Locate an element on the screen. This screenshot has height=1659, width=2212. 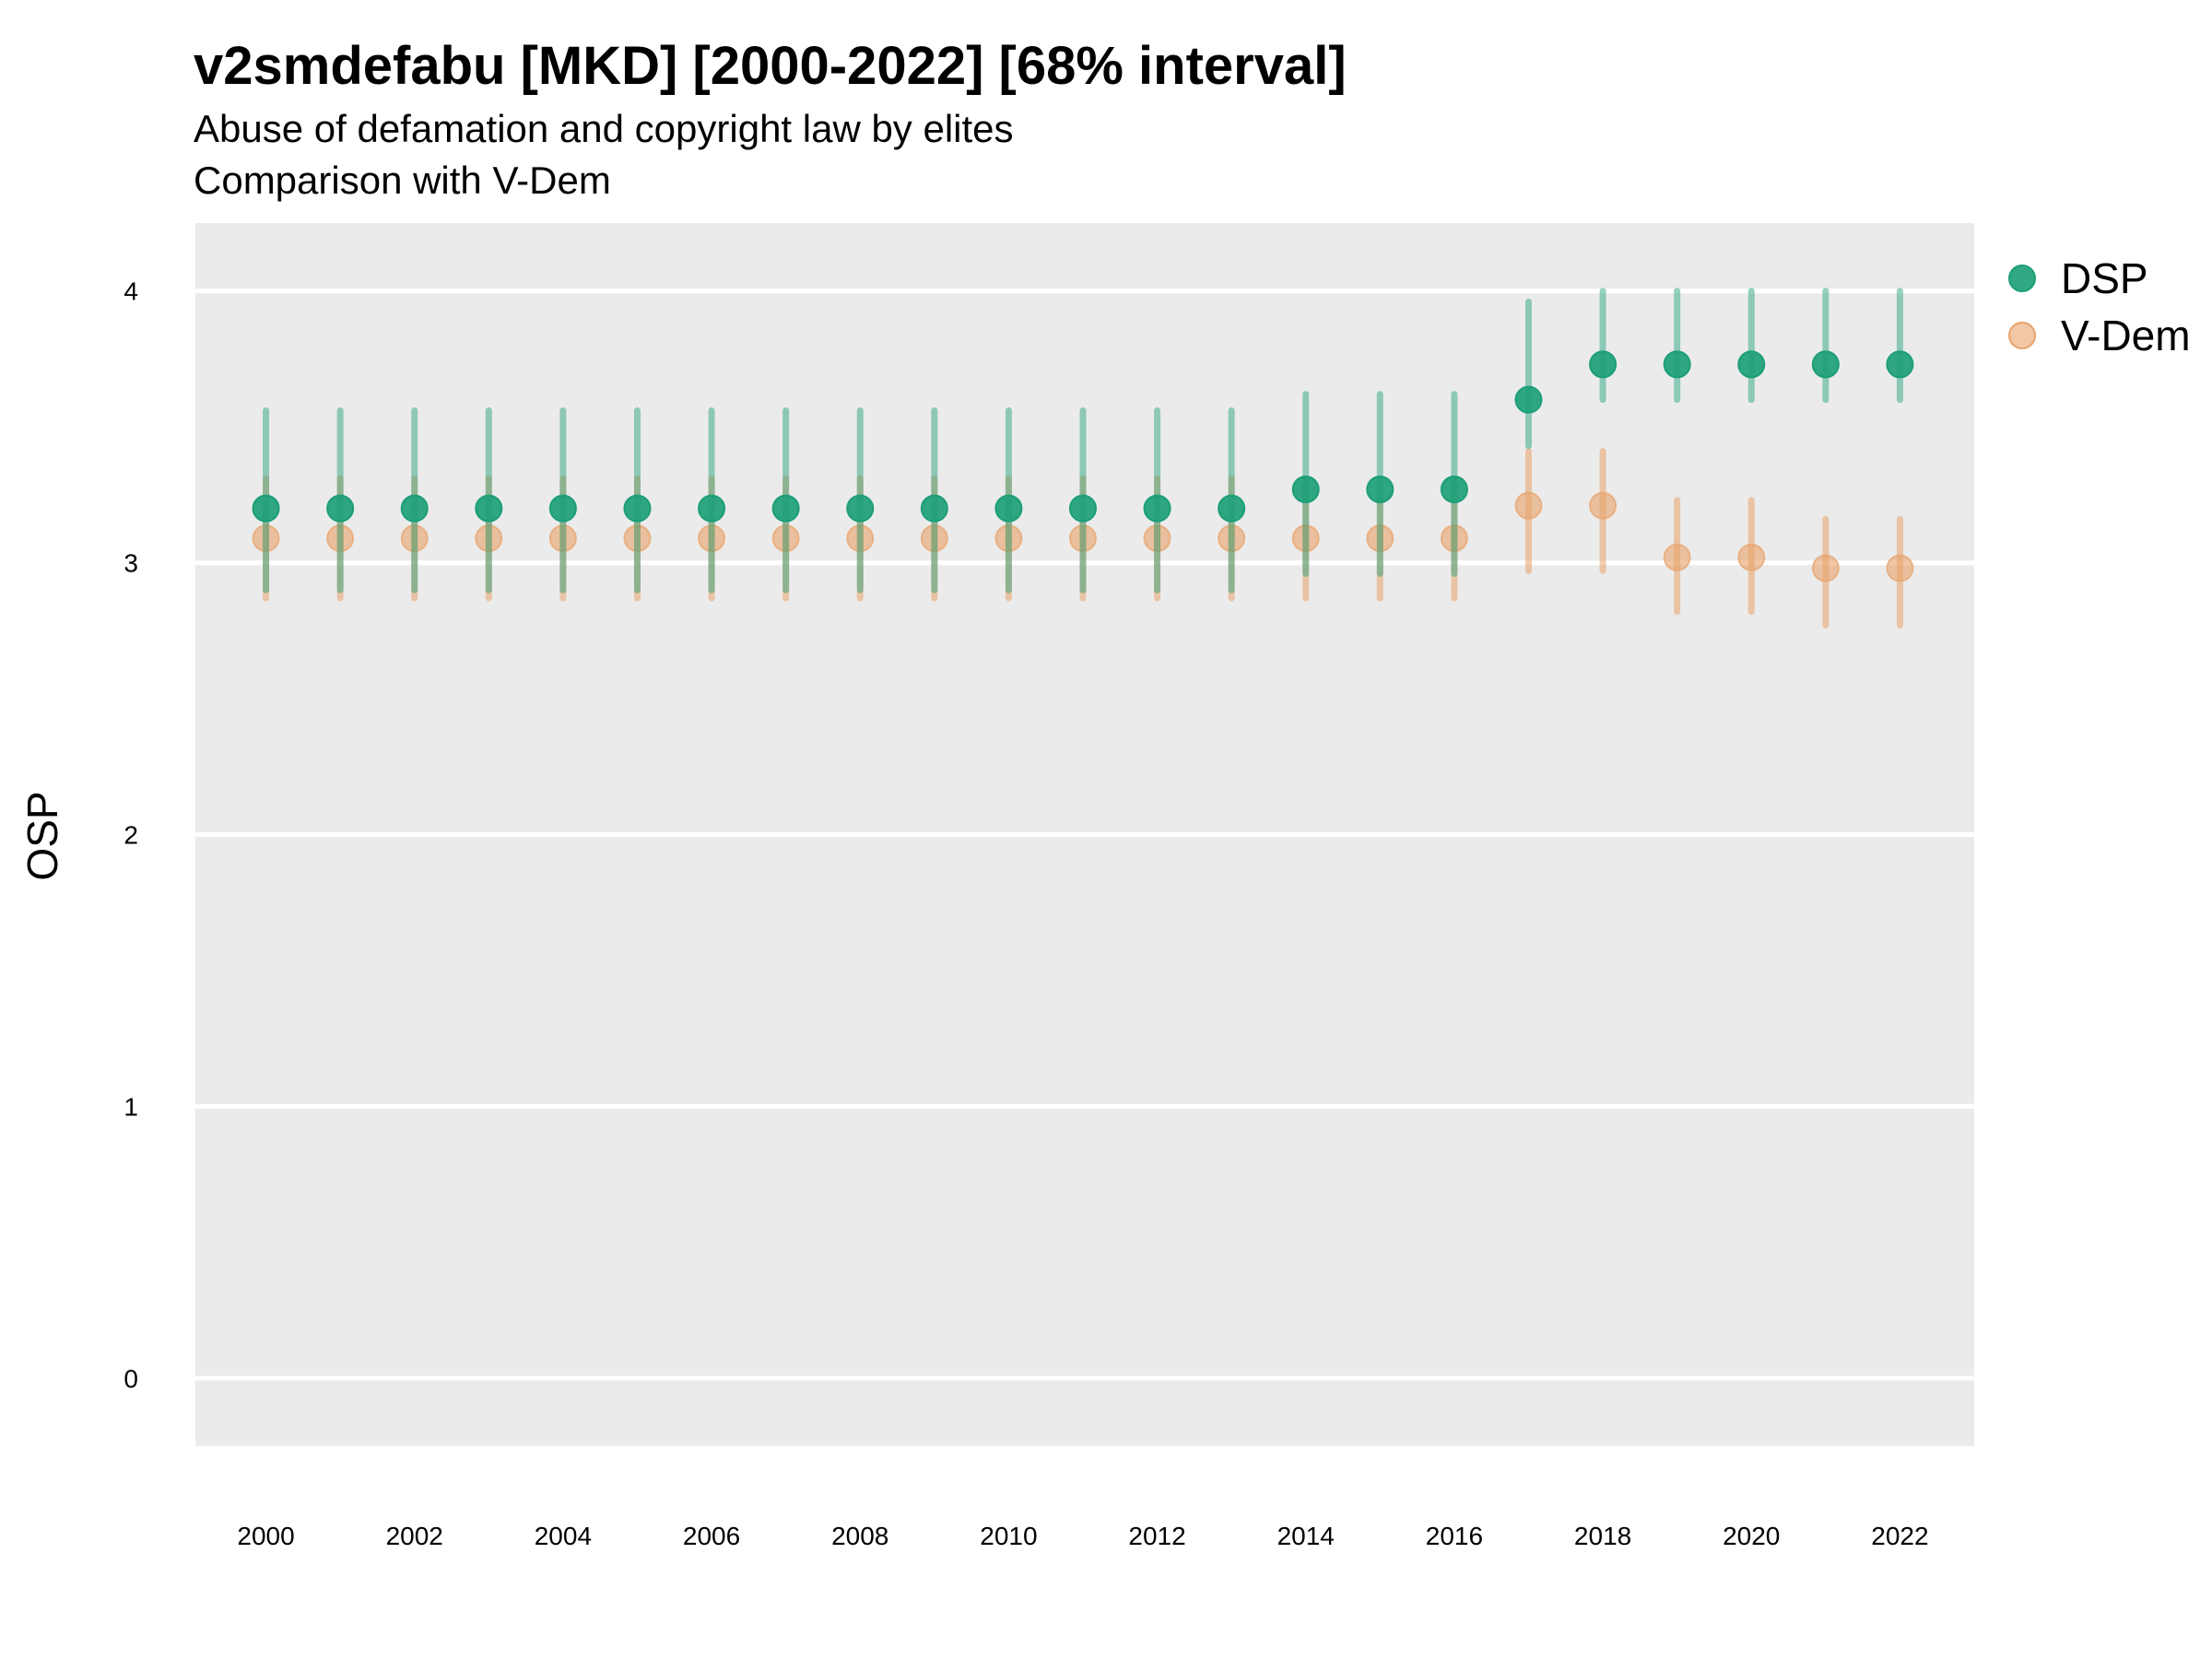
y-tick-label: 3 is located at coordinates (131, 563).